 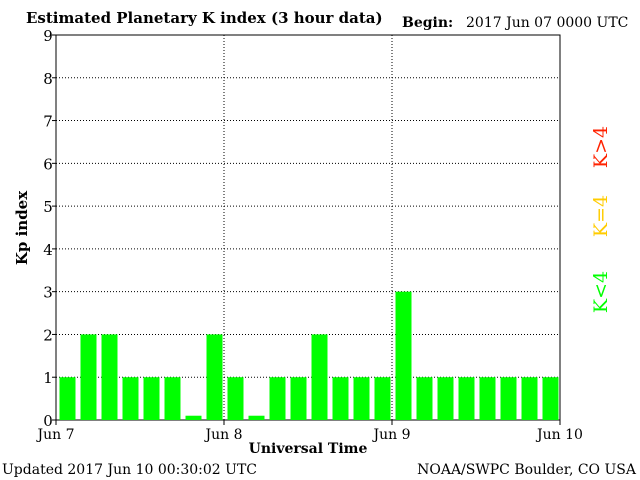 I want to click on y-axis-ticks: 0 1 2 3 4 5 6 7 8 9, so click(x=49, y=228).